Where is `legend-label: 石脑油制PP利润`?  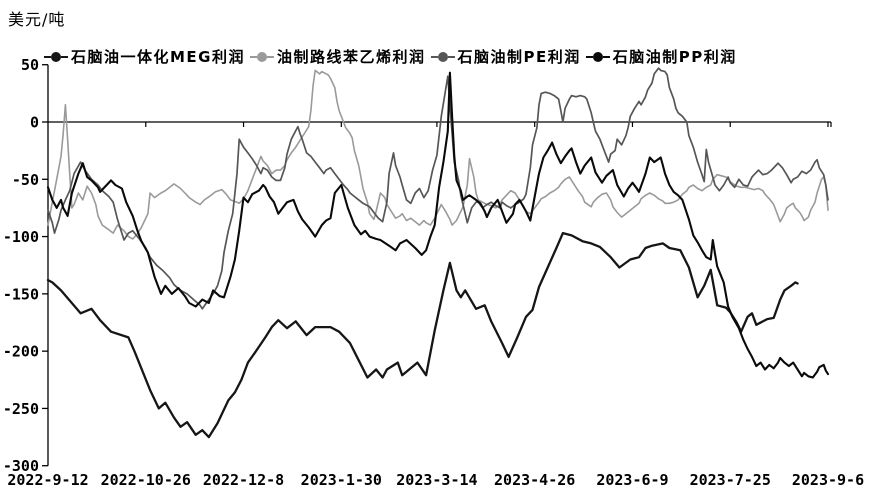
legend-label: 石脑油制PP利润 is located at coordinates (674, 57).